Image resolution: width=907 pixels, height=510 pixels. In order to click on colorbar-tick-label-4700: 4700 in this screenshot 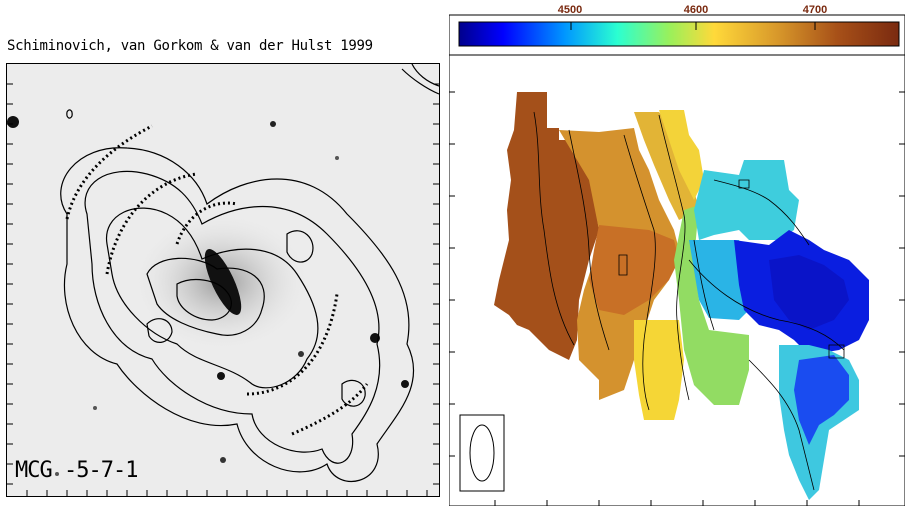, I will do `click(815, 10)`.